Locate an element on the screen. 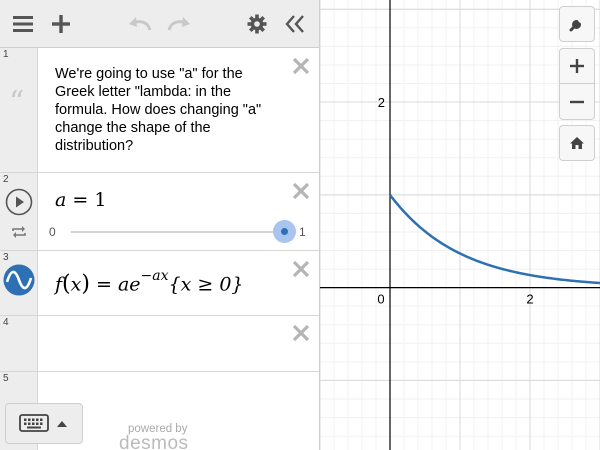 The width and height of the screenshot is (600, 450). expression-number: 1 is located at coordinates (6, 54).